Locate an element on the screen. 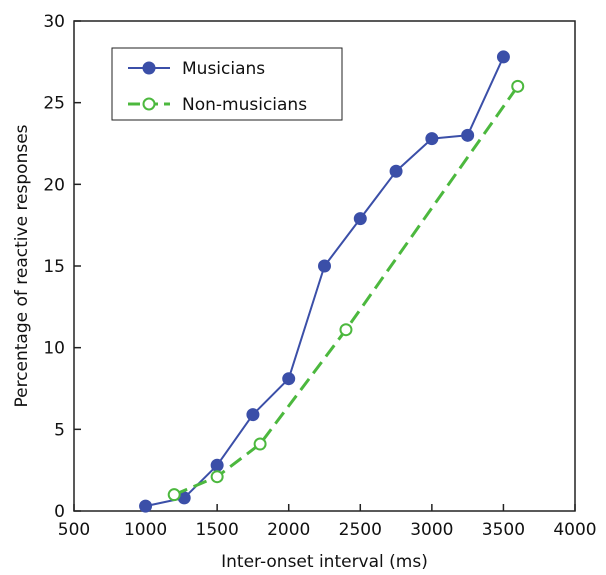 This screenshot has width=606, height=575. y-tick-label: 10 is located at coordinates (54, 349).